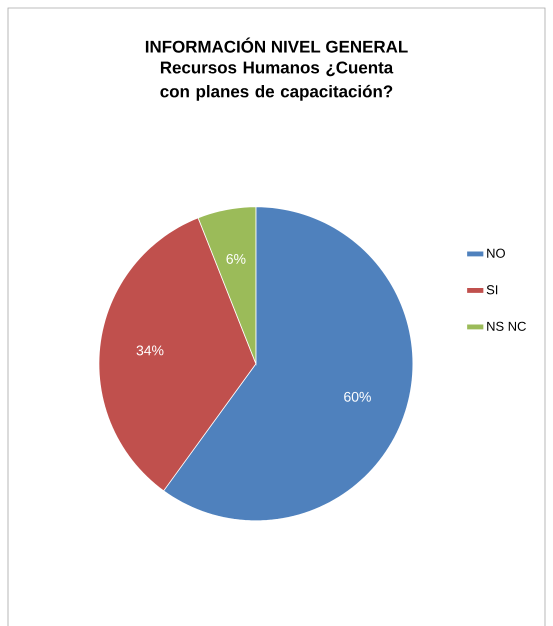 The height and width of the screenshot is (626, 553). I want to click on data-label: 34%, so click(150, 350).